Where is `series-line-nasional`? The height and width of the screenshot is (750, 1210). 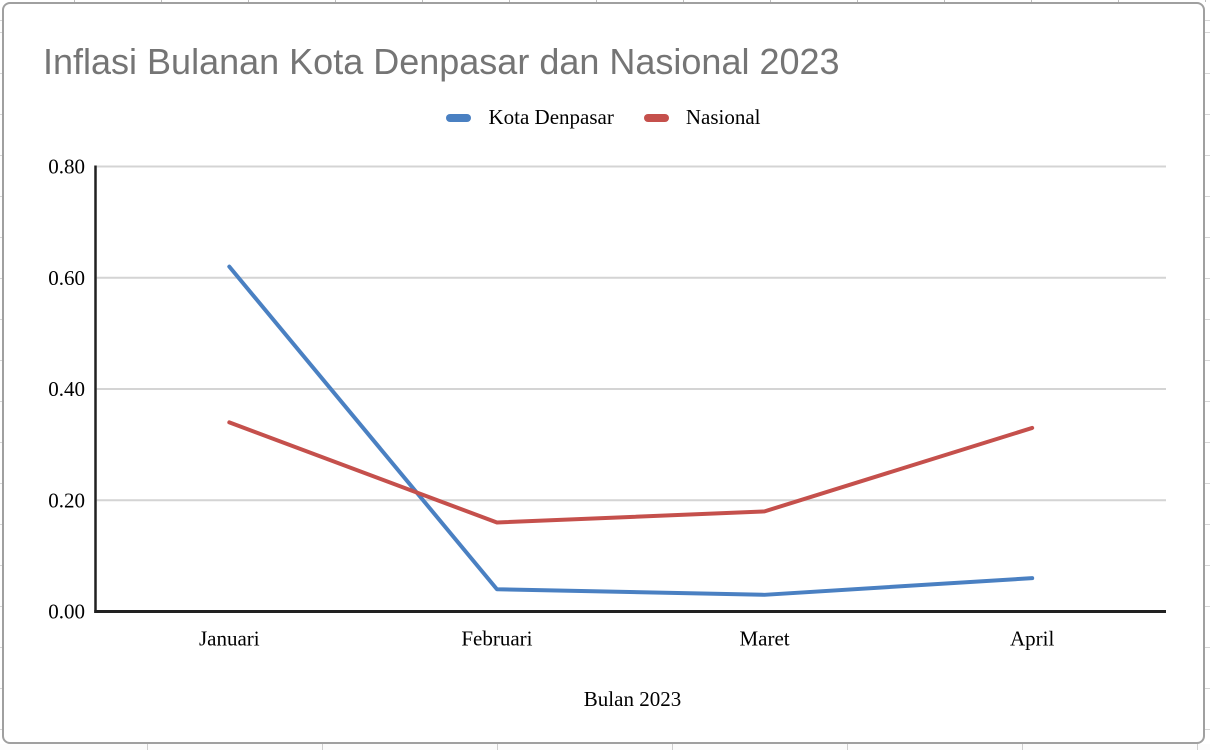 series-line-nasional is located at coordinates (631, 472).